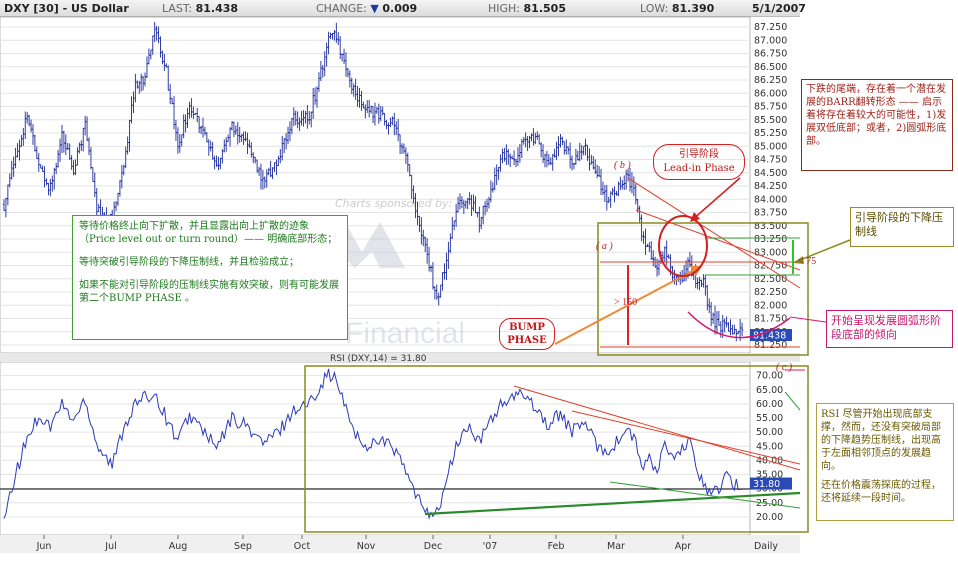 Image resolution: width=958 pixels, height=578 pixels. I want to click on price-tick-label: 81.750, so click(770, 319).